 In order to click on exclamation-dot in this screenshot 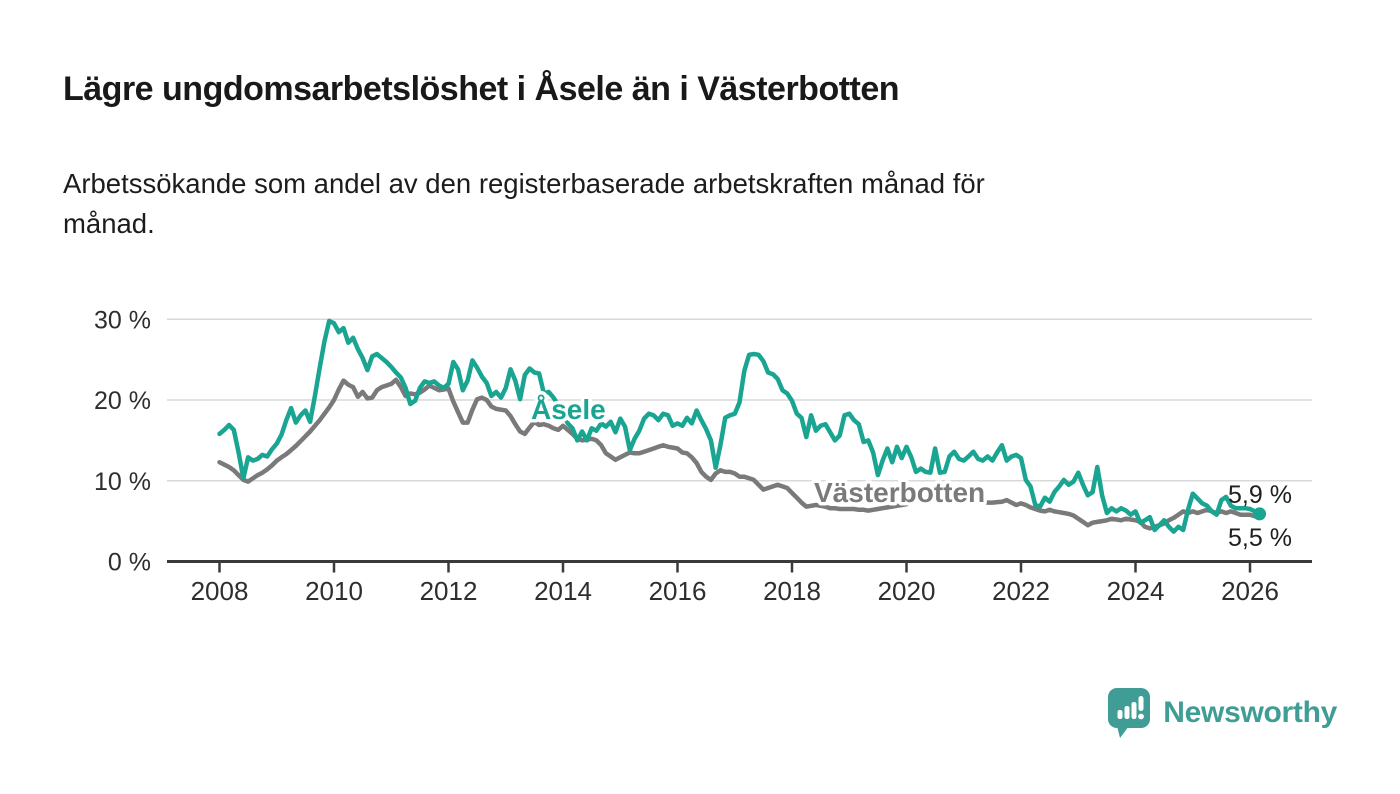, I will do `click(1141, 716)`.